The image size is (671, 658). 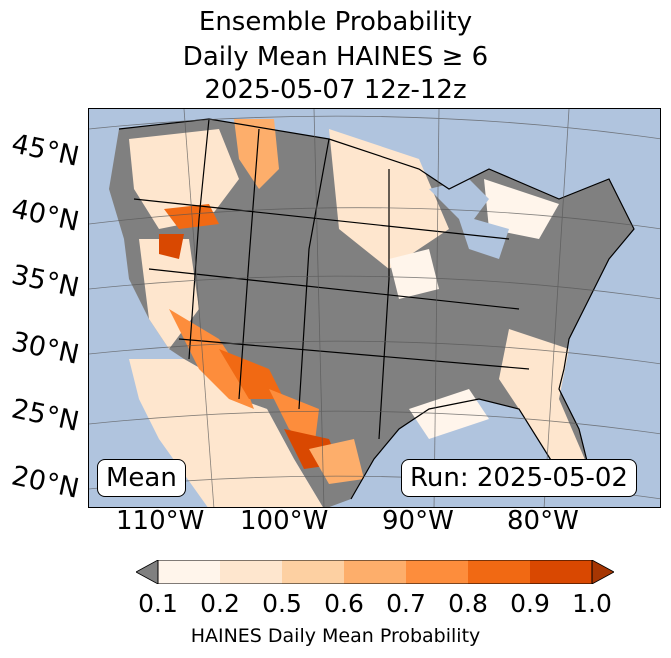 What do you see at coordinates (543, 521) in the screenshot?
I see `lon-label-80: 80°W` at bounding box center [543, 521].